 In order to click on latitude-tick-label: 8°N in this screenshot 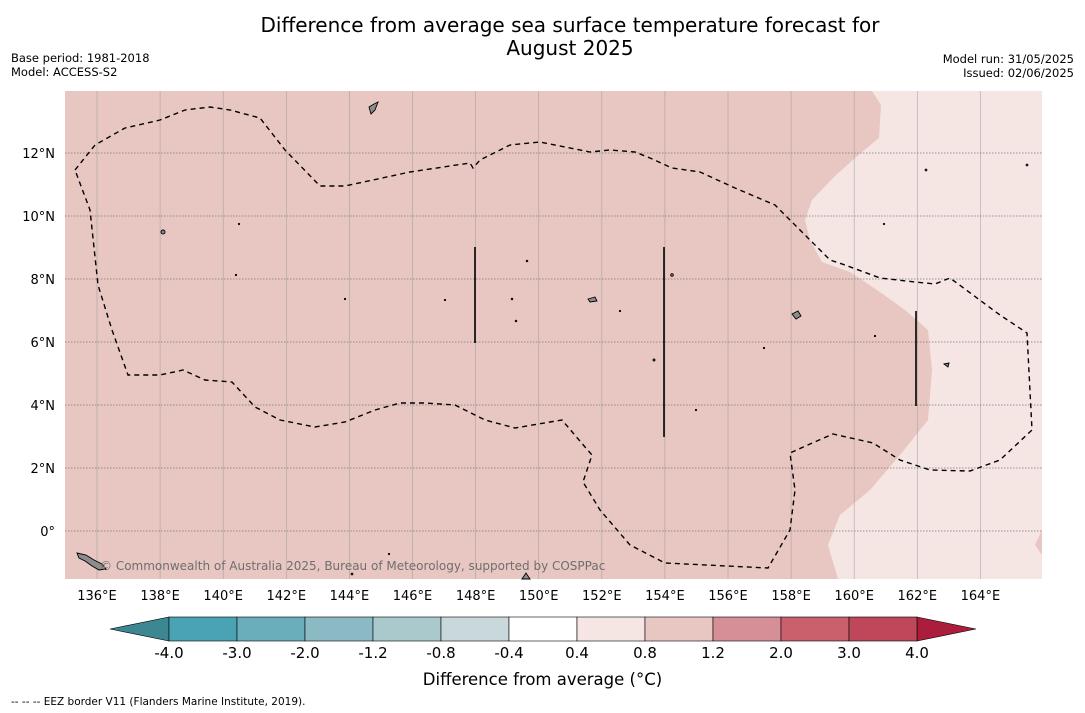, I will do `click(43, 280)`.